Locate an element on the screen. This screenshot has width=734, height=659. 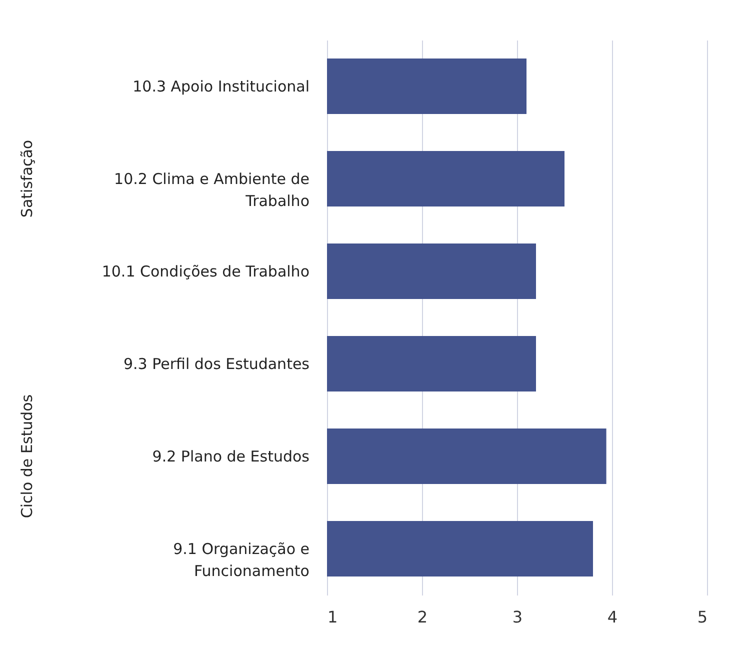
y-tick-label: 9.2 Plano de Estudos is located at coordinates (231, 456).